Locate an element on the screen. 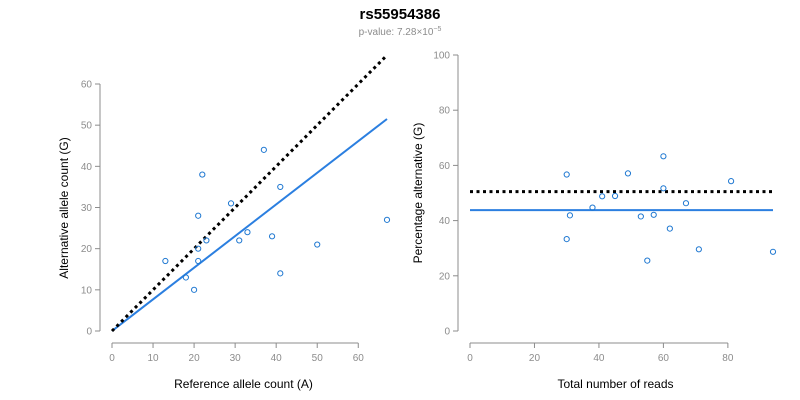 This screenshot has width=800, height=400. y-tick-label: 100 is located at coordinates (441, 56).